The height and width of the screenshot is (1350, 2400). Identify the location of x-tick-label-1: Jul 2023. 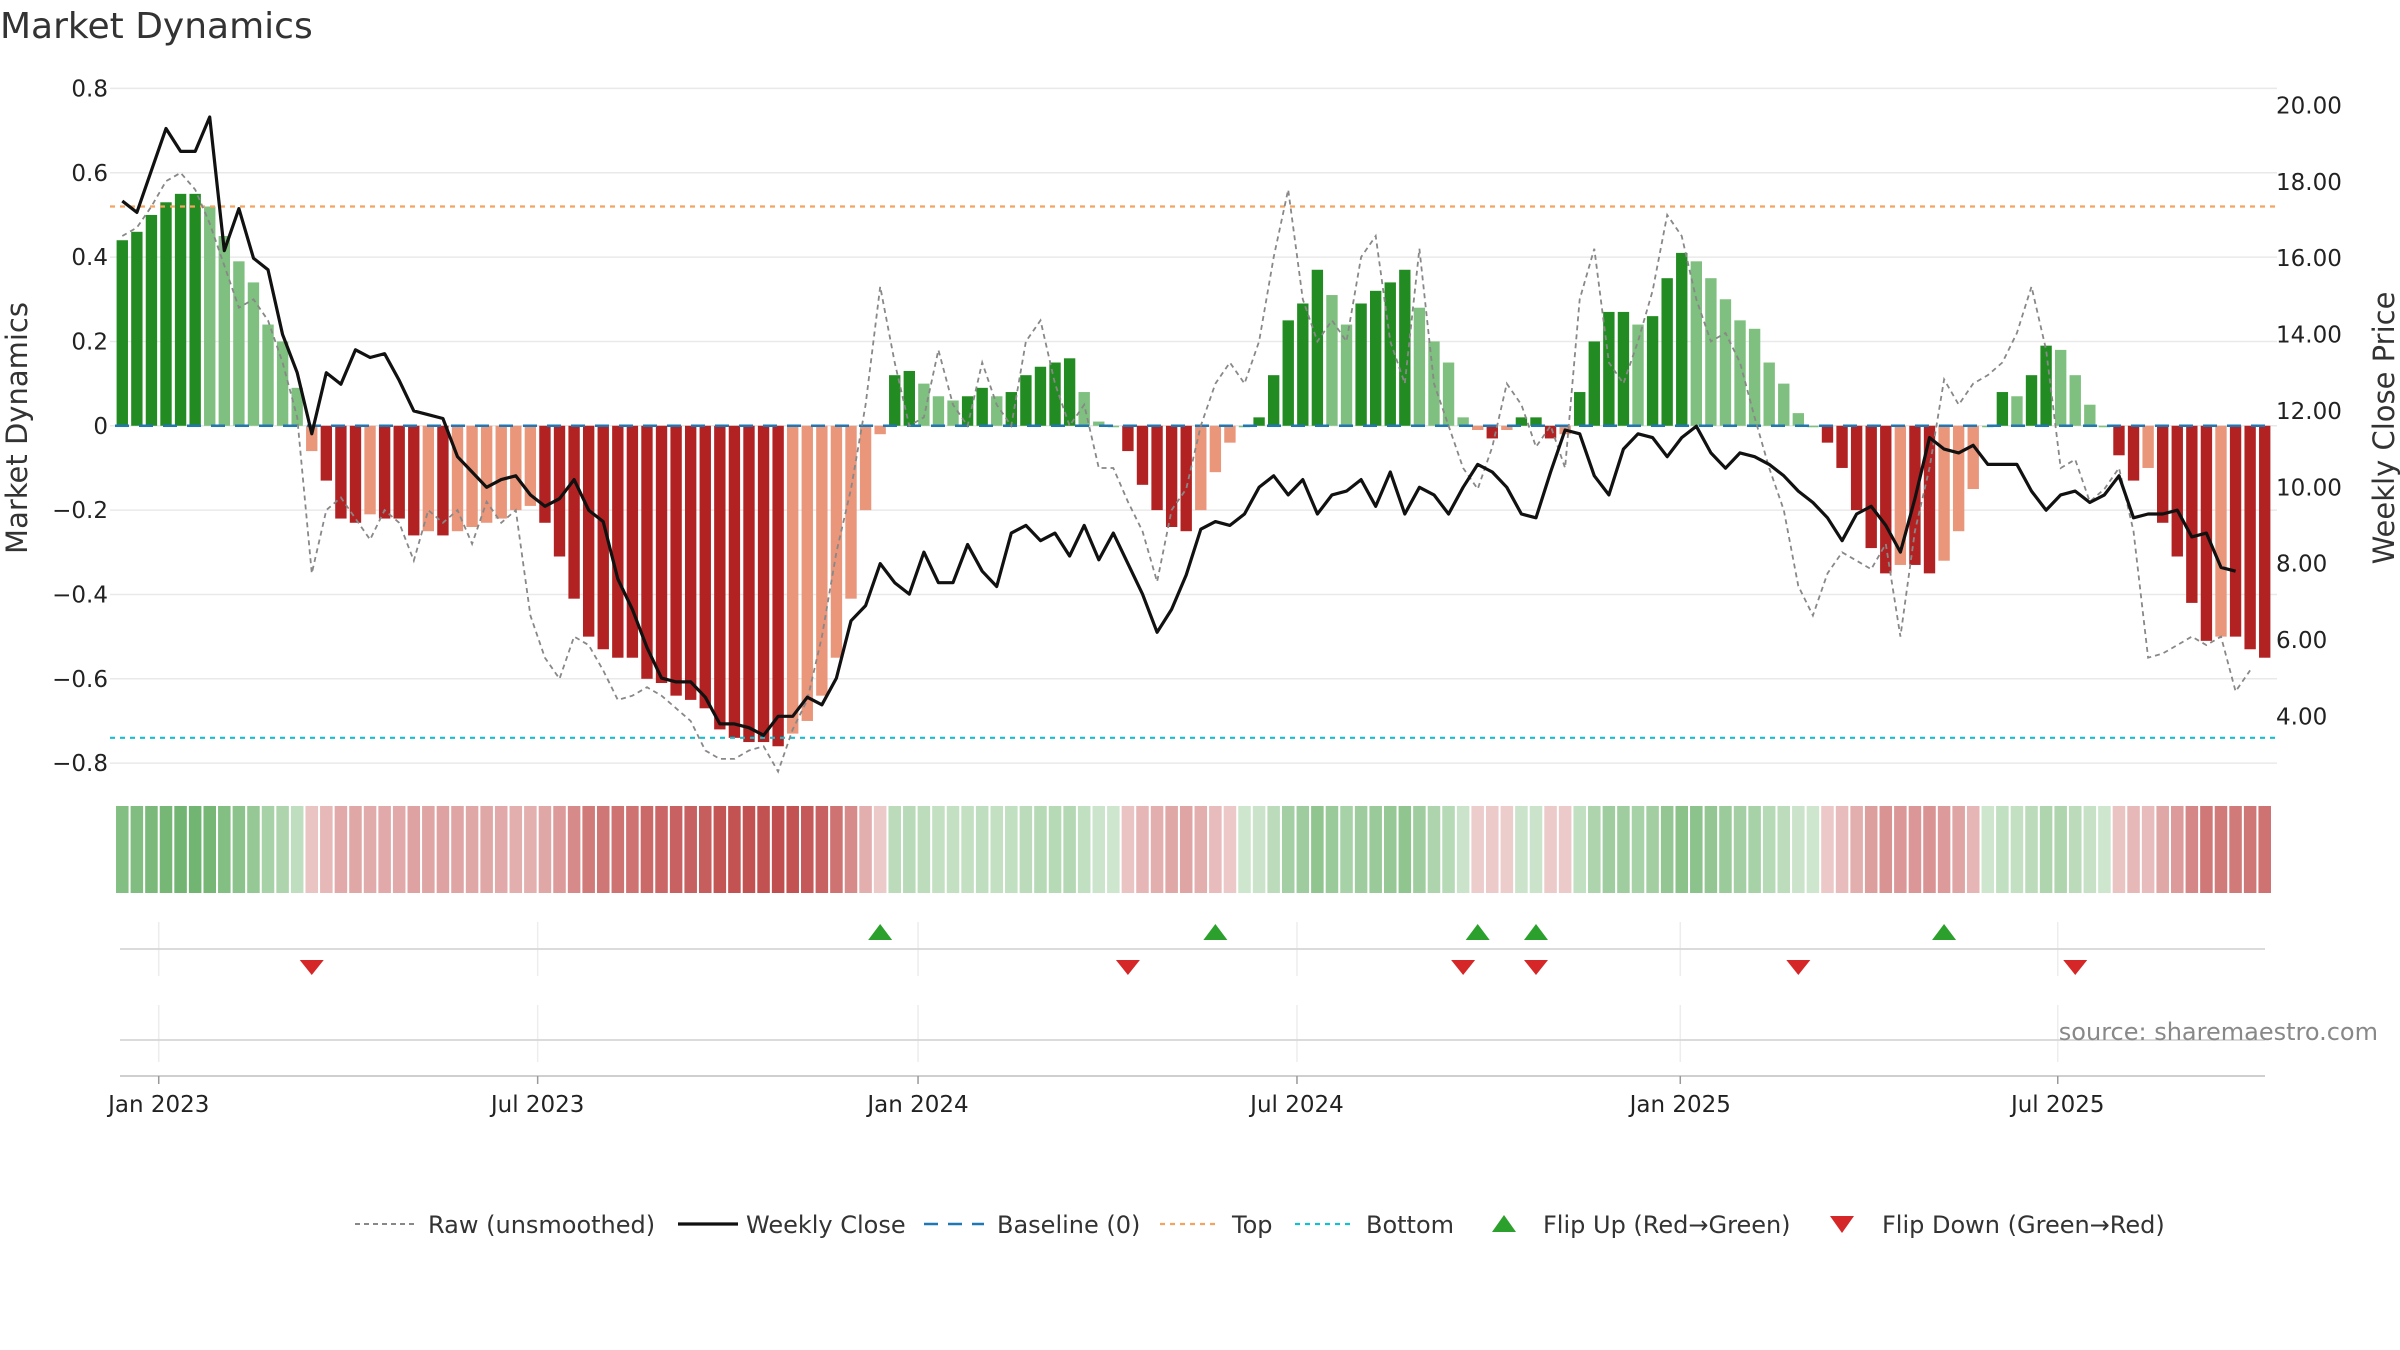
(537, 1105).